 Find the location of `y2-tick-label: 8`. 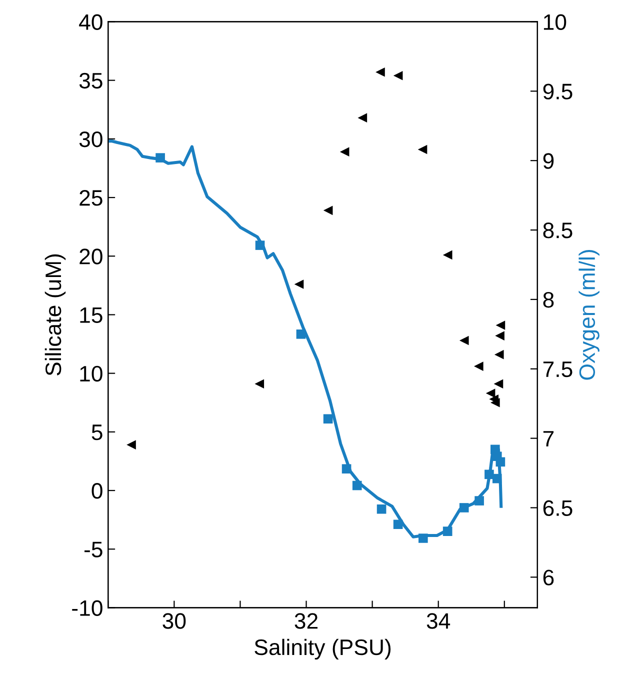

y2-tick-label: 8 is located at coordinates (548, 300).